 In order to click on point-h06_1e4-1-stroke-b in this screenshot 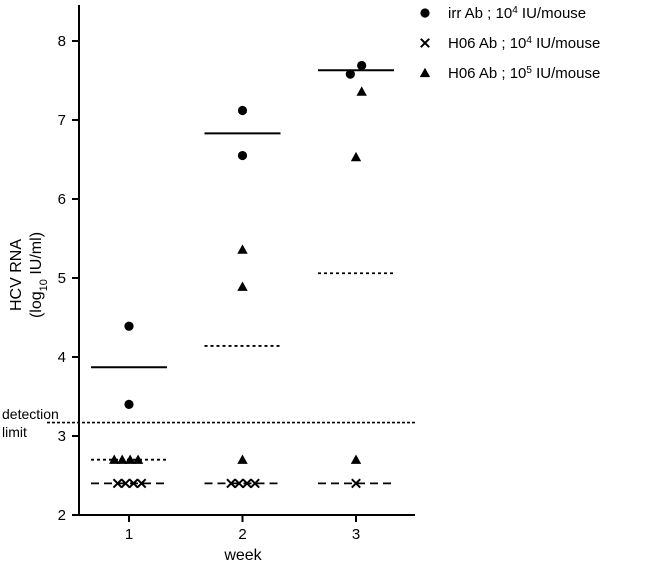, I will do `click(125, 483)`.